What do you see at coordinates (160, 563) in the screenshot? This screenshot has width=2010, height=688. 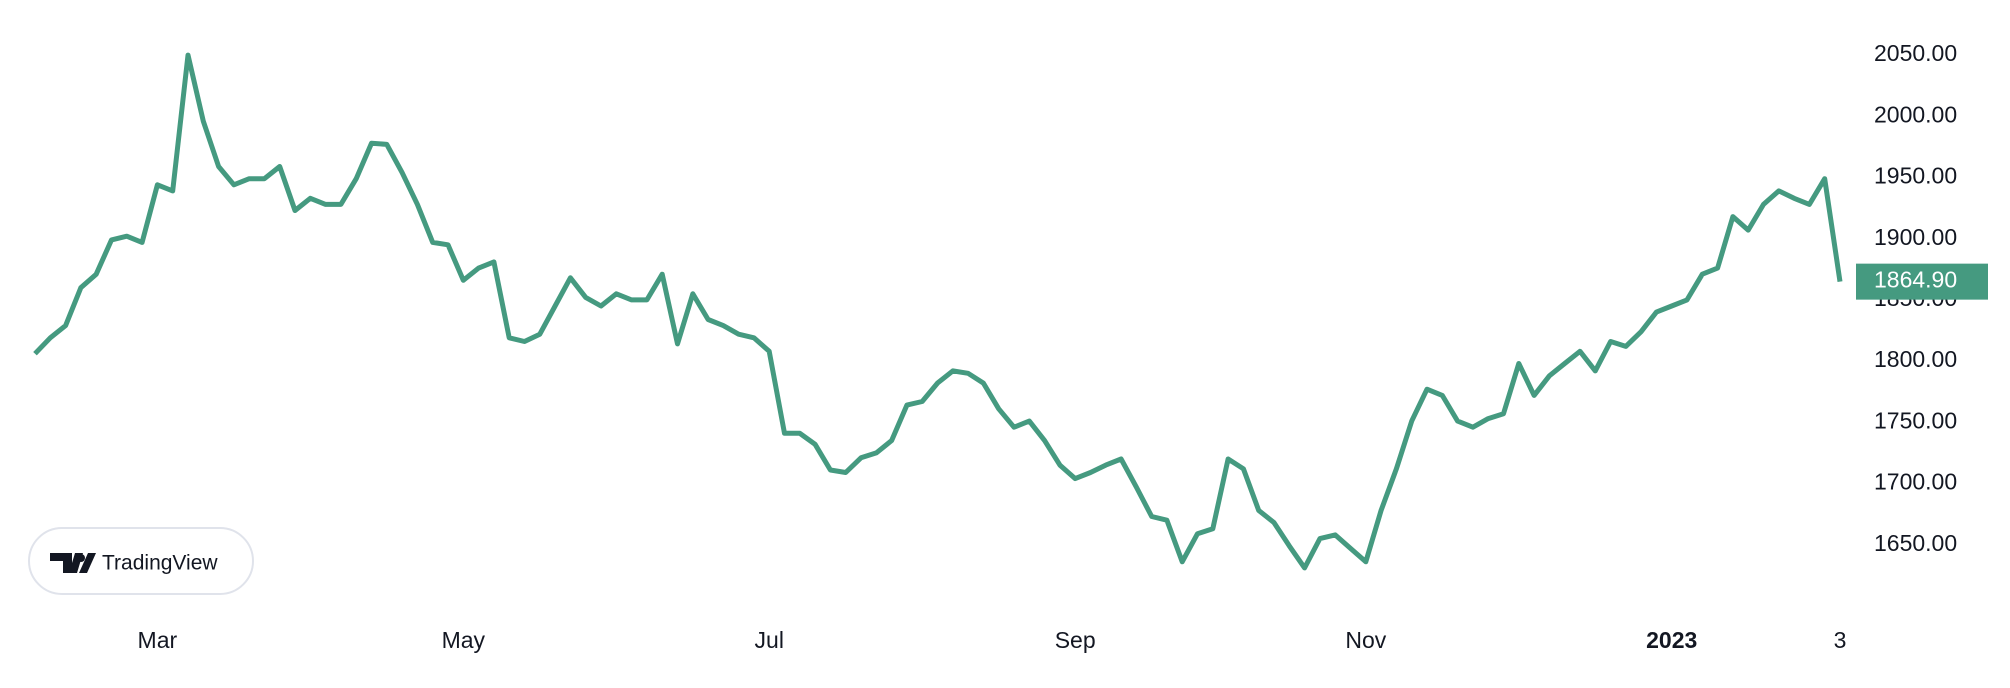 I see `watermark-text: TradingView` at bounding box center [160, 563].